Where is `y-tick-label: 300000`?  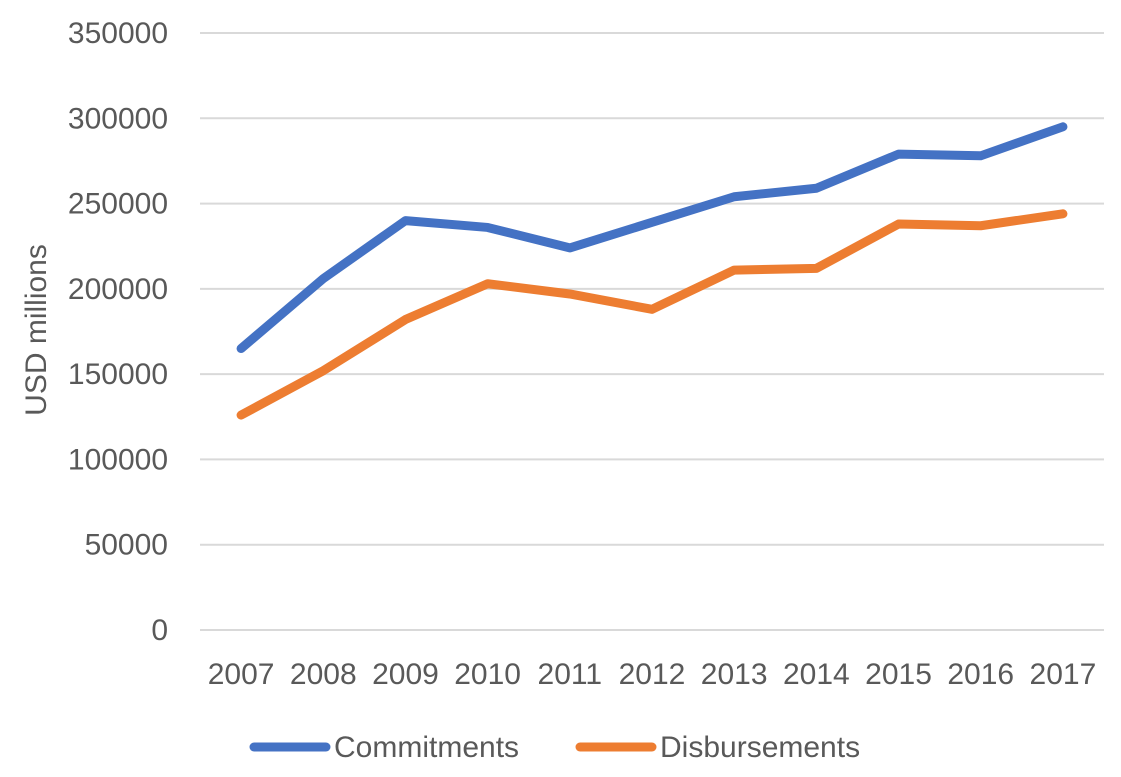
y-tick-label: 300000 is located at coordinates (118, 118).